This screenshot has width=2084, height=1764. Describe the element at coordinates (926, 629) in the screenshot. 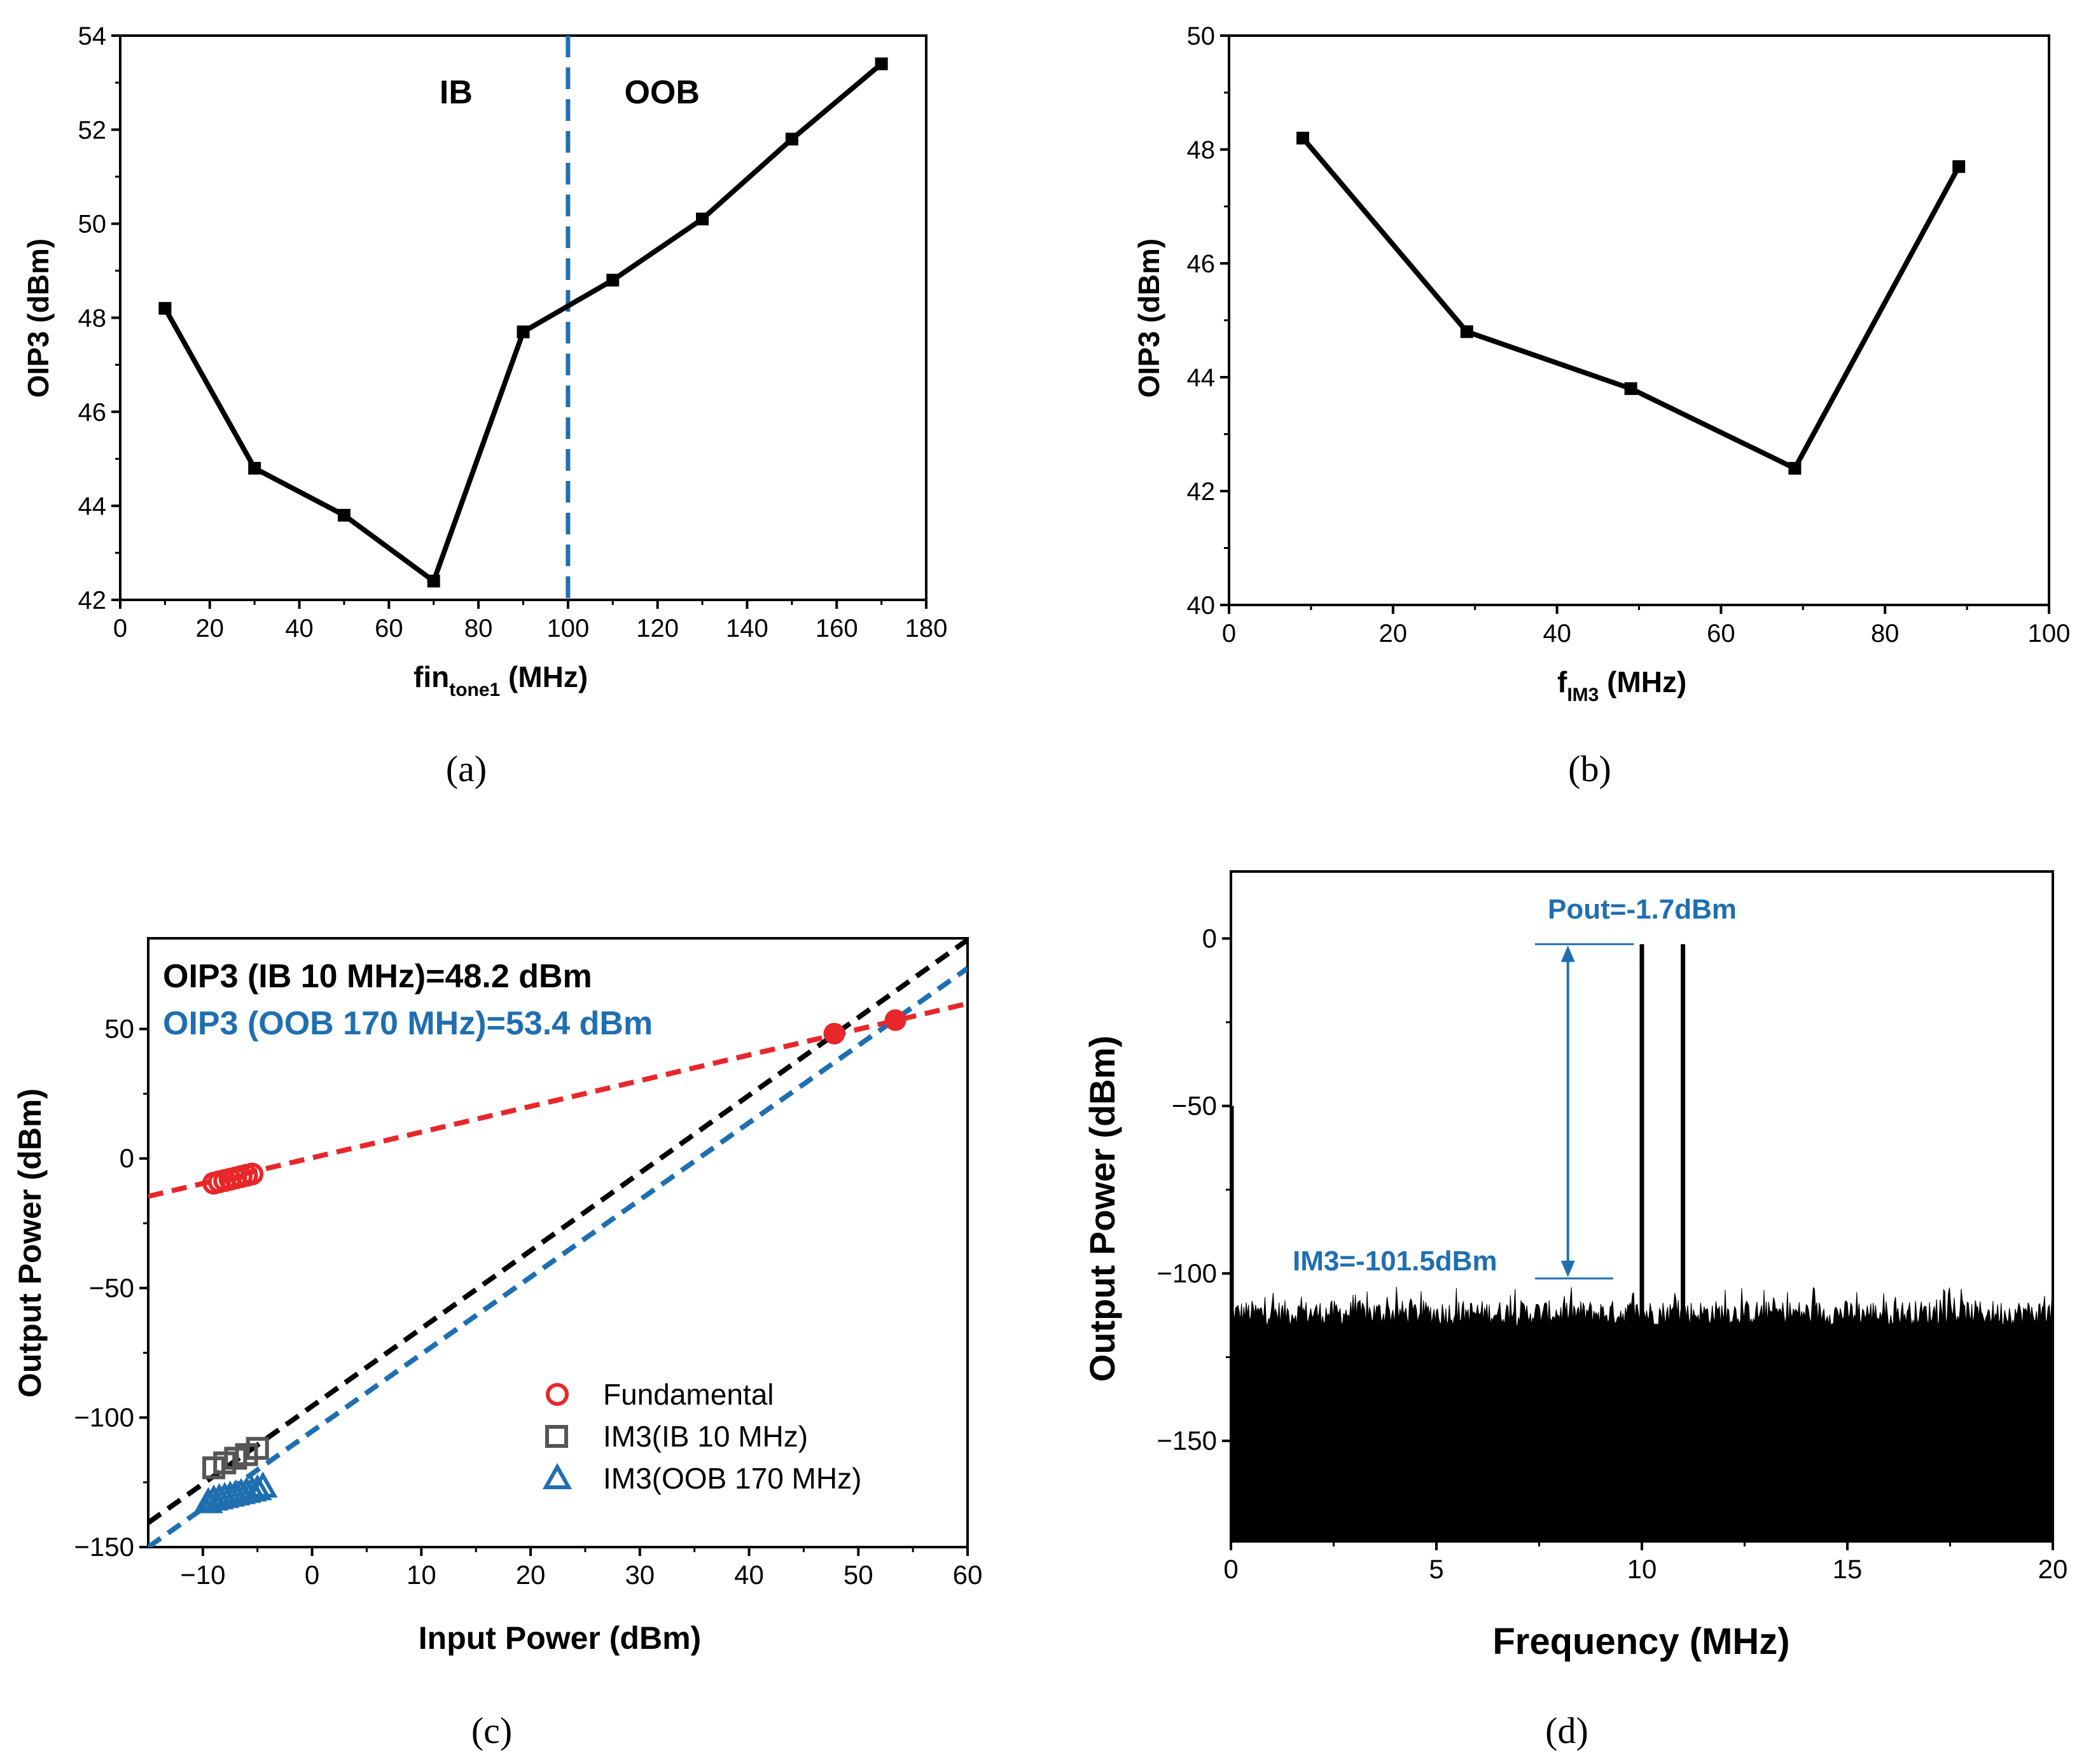

I see `x-tick-label: 180` at that location.